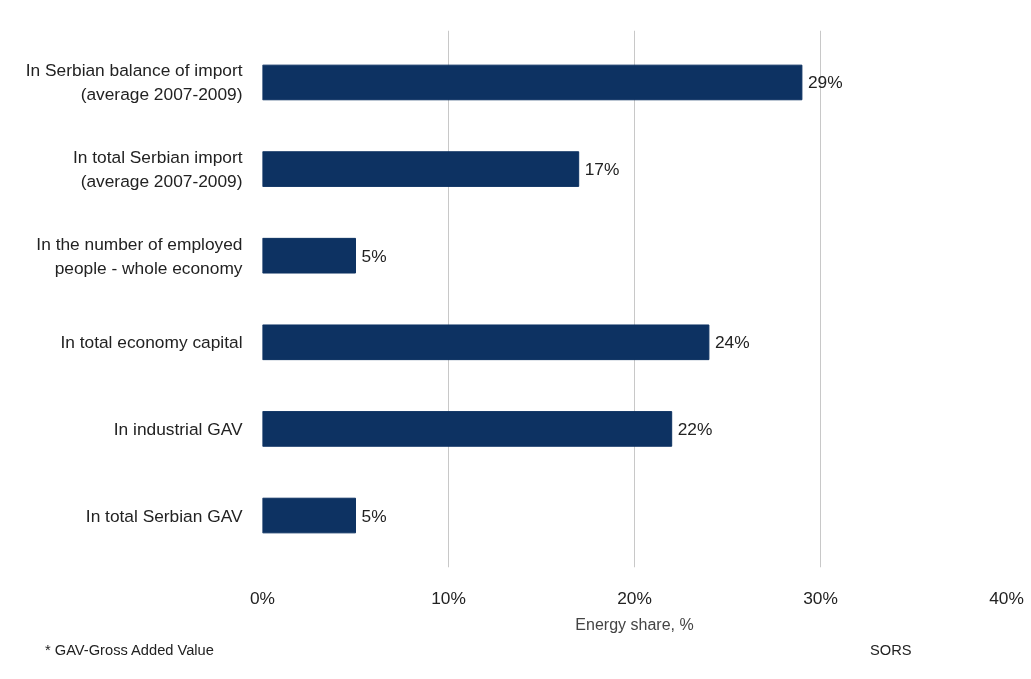 This screenshot has width=1031, height=679. What do you see at coordinates (448, 597) in the screenshot?
I see `x-tick-label: 10%` at bounding box center [448, 597].